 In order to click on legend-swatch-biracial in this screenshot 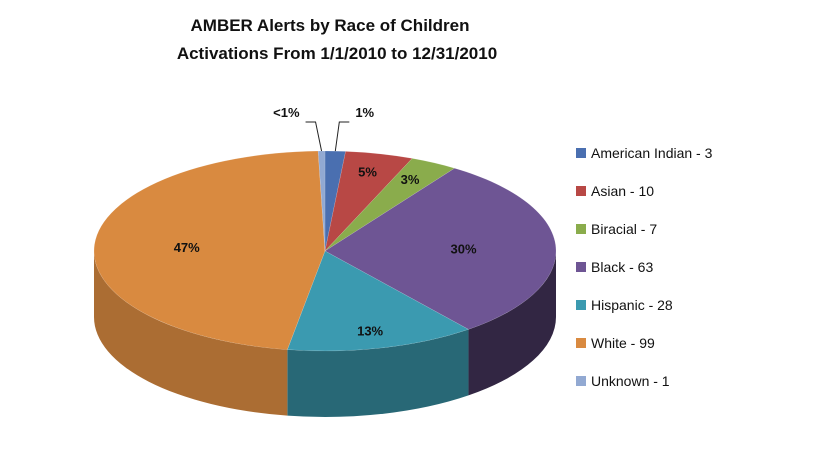, I will do `click(581, 229)`.